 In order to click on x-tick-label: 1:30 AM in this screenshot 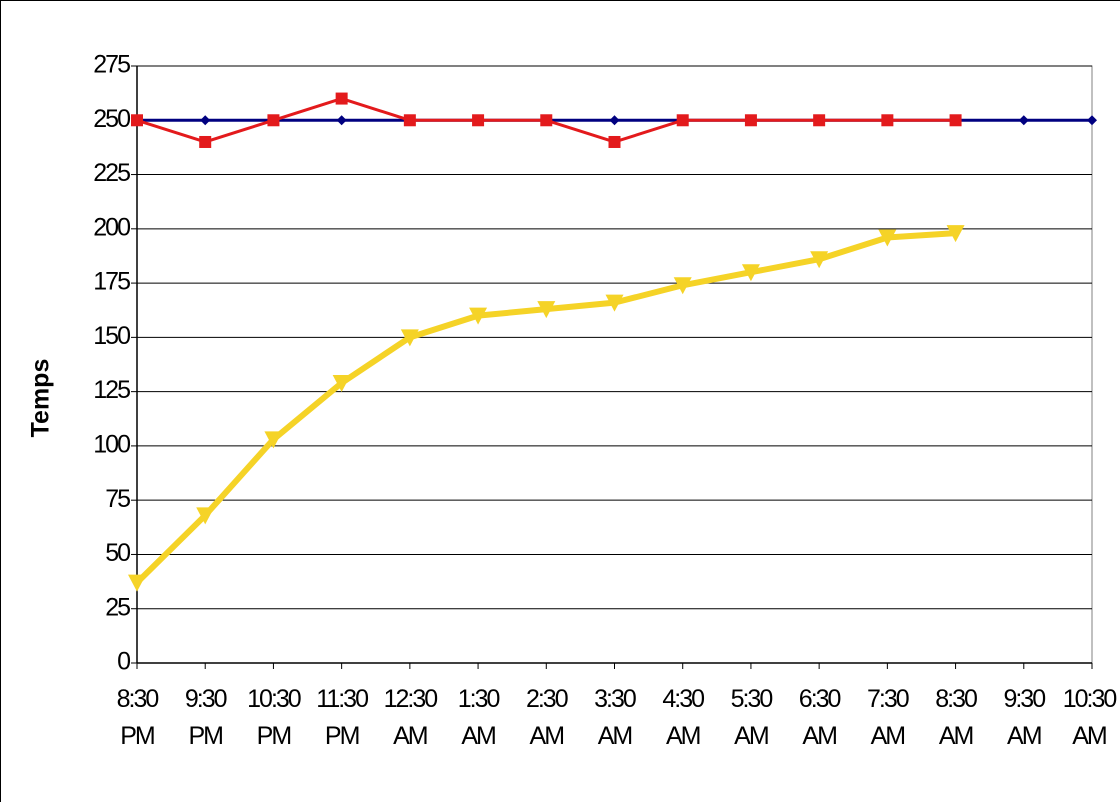, I will do `click(479, 717)`.